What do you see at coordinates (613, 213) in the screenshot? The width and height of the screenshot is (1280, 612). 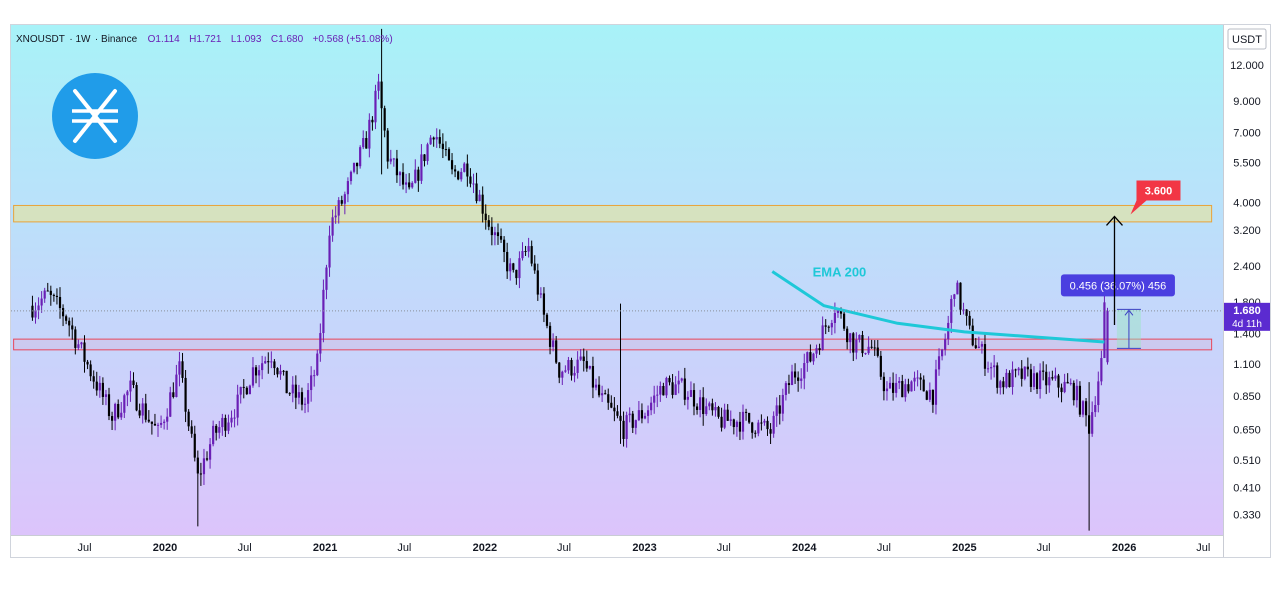 I see `resistance-zone` at bounding box center [613, 213].